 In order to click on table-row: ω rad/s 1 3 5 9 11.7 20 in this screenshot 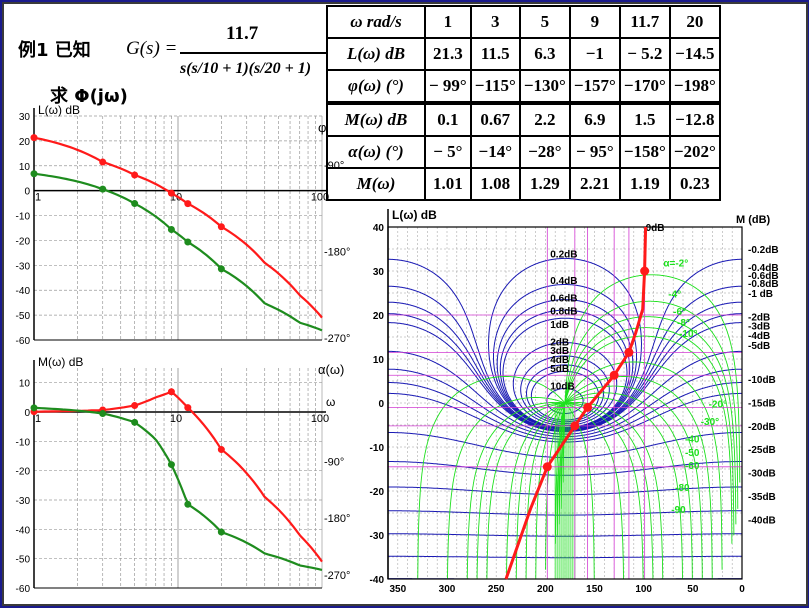, I will do `click(523, 22)`.